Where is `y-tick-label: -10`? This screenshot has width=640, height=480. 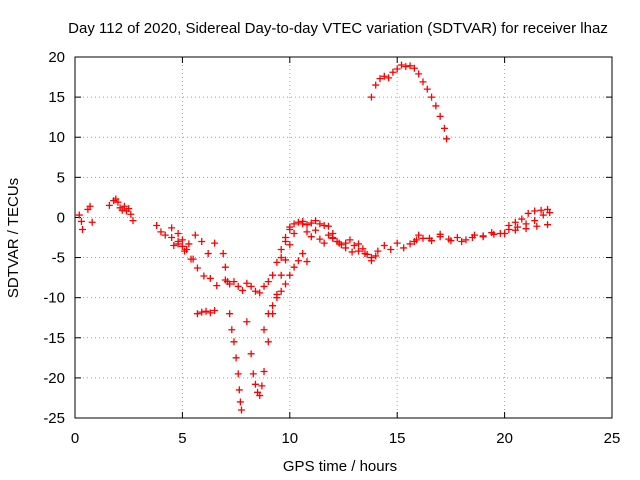
y-tick-label: -10 is located at coordinates (54, 298).